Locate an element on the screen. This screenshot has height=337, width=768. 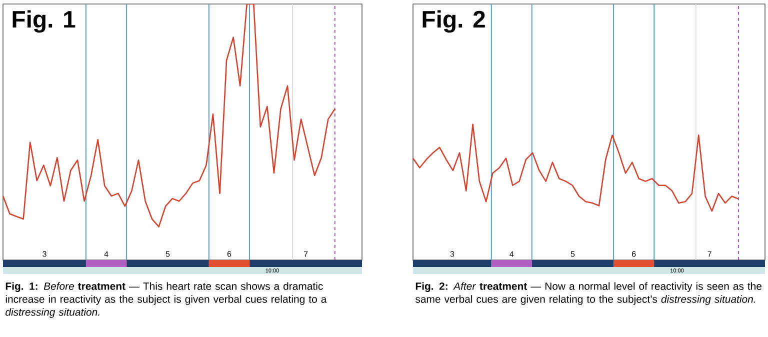
text: Fig. 2: After treatment — Now a normal level of reactivity is seen as the same verbal cues are given relating to the subject’s distressing situation. is located at coordinates (589, 293).